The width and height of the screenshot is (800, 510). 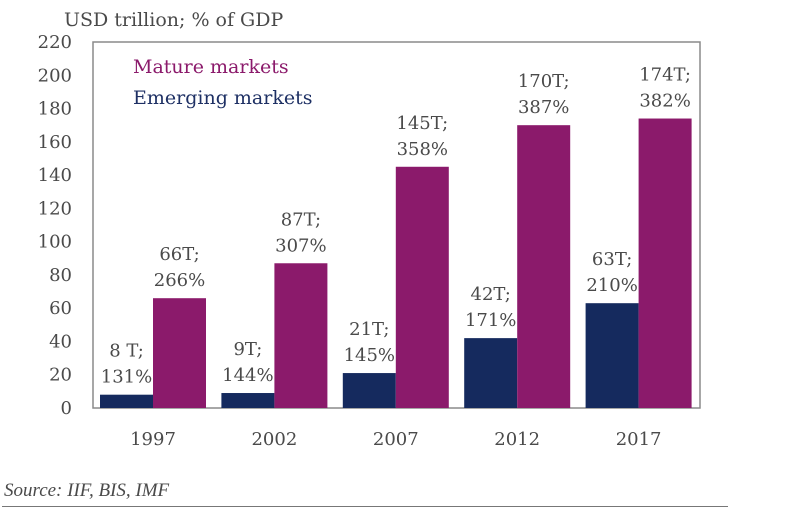 What do you see at coordinates (664, 101) in the screenshot?
I see `data-label-percent: 382%` at bounding box center [664, 101].